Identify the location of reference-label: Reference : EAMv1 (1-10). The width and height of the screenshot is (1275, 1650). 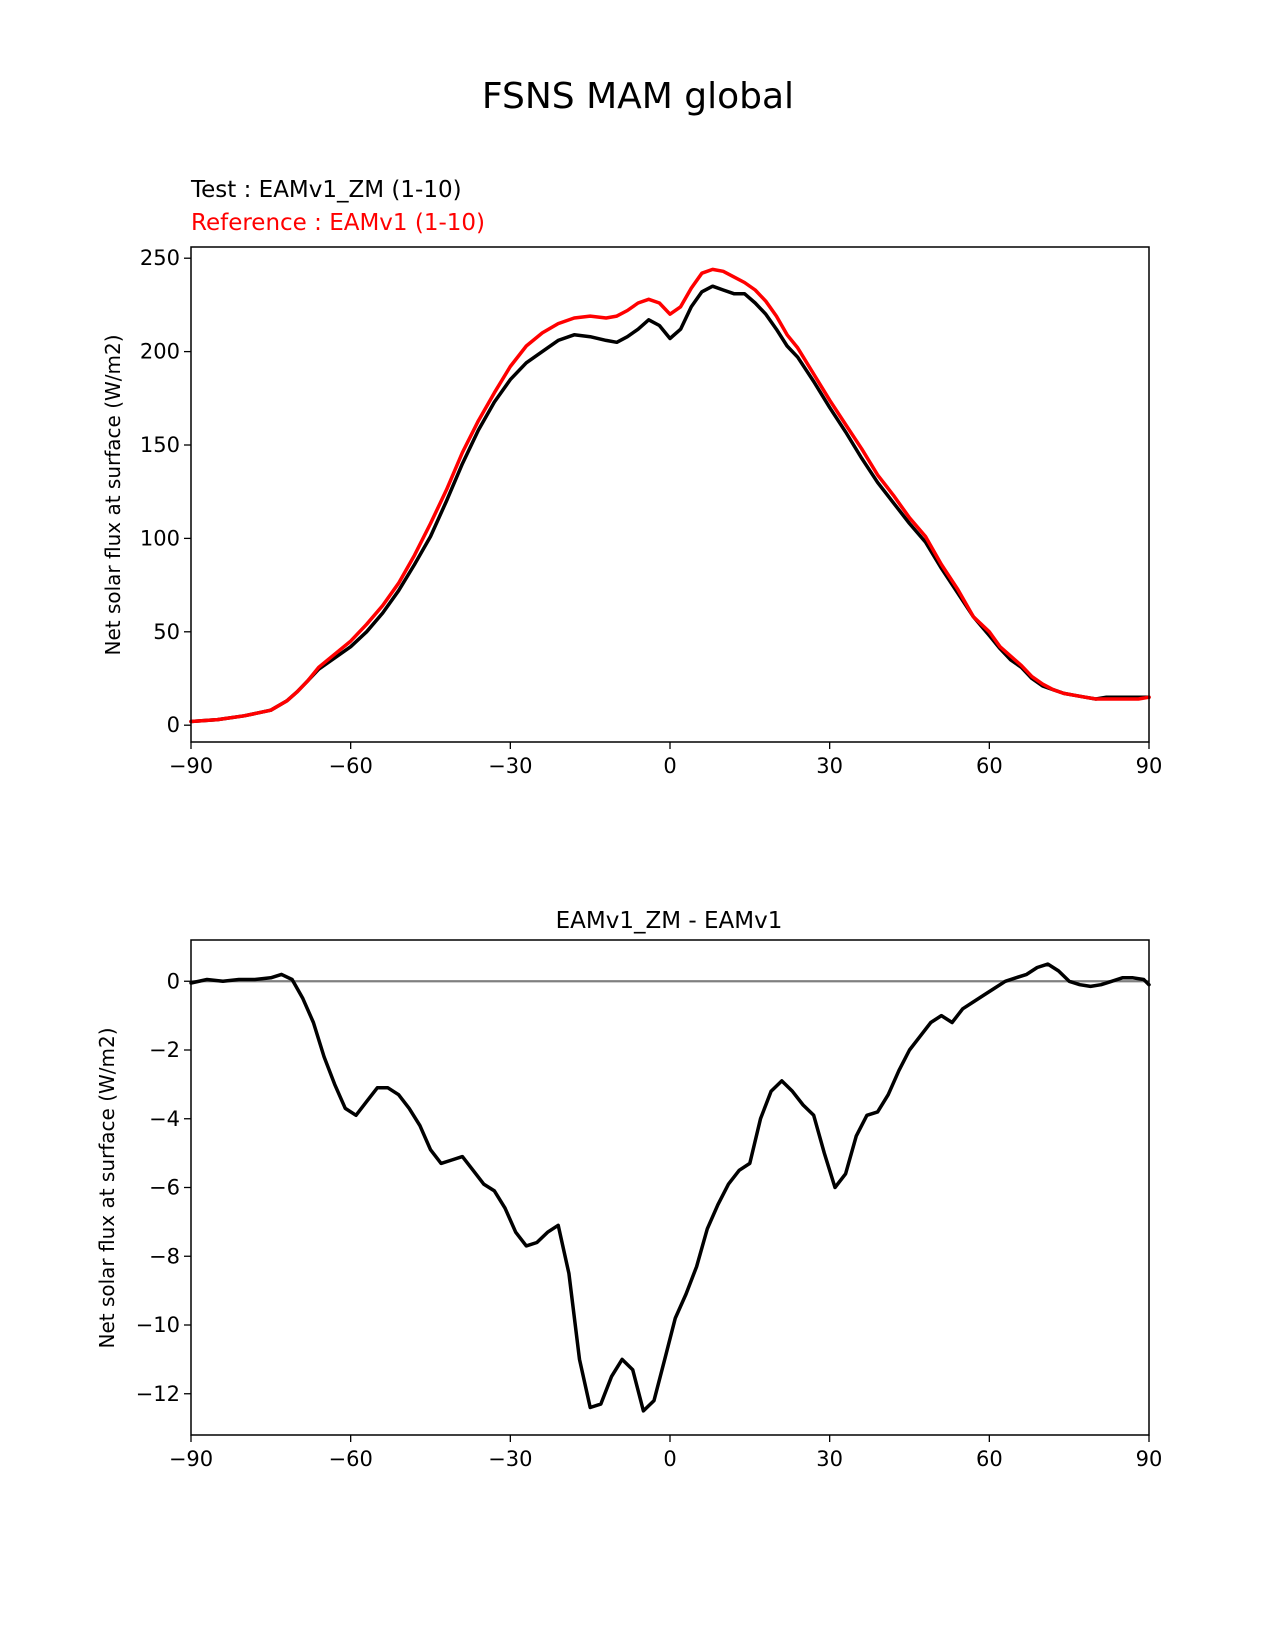
(338, 223).